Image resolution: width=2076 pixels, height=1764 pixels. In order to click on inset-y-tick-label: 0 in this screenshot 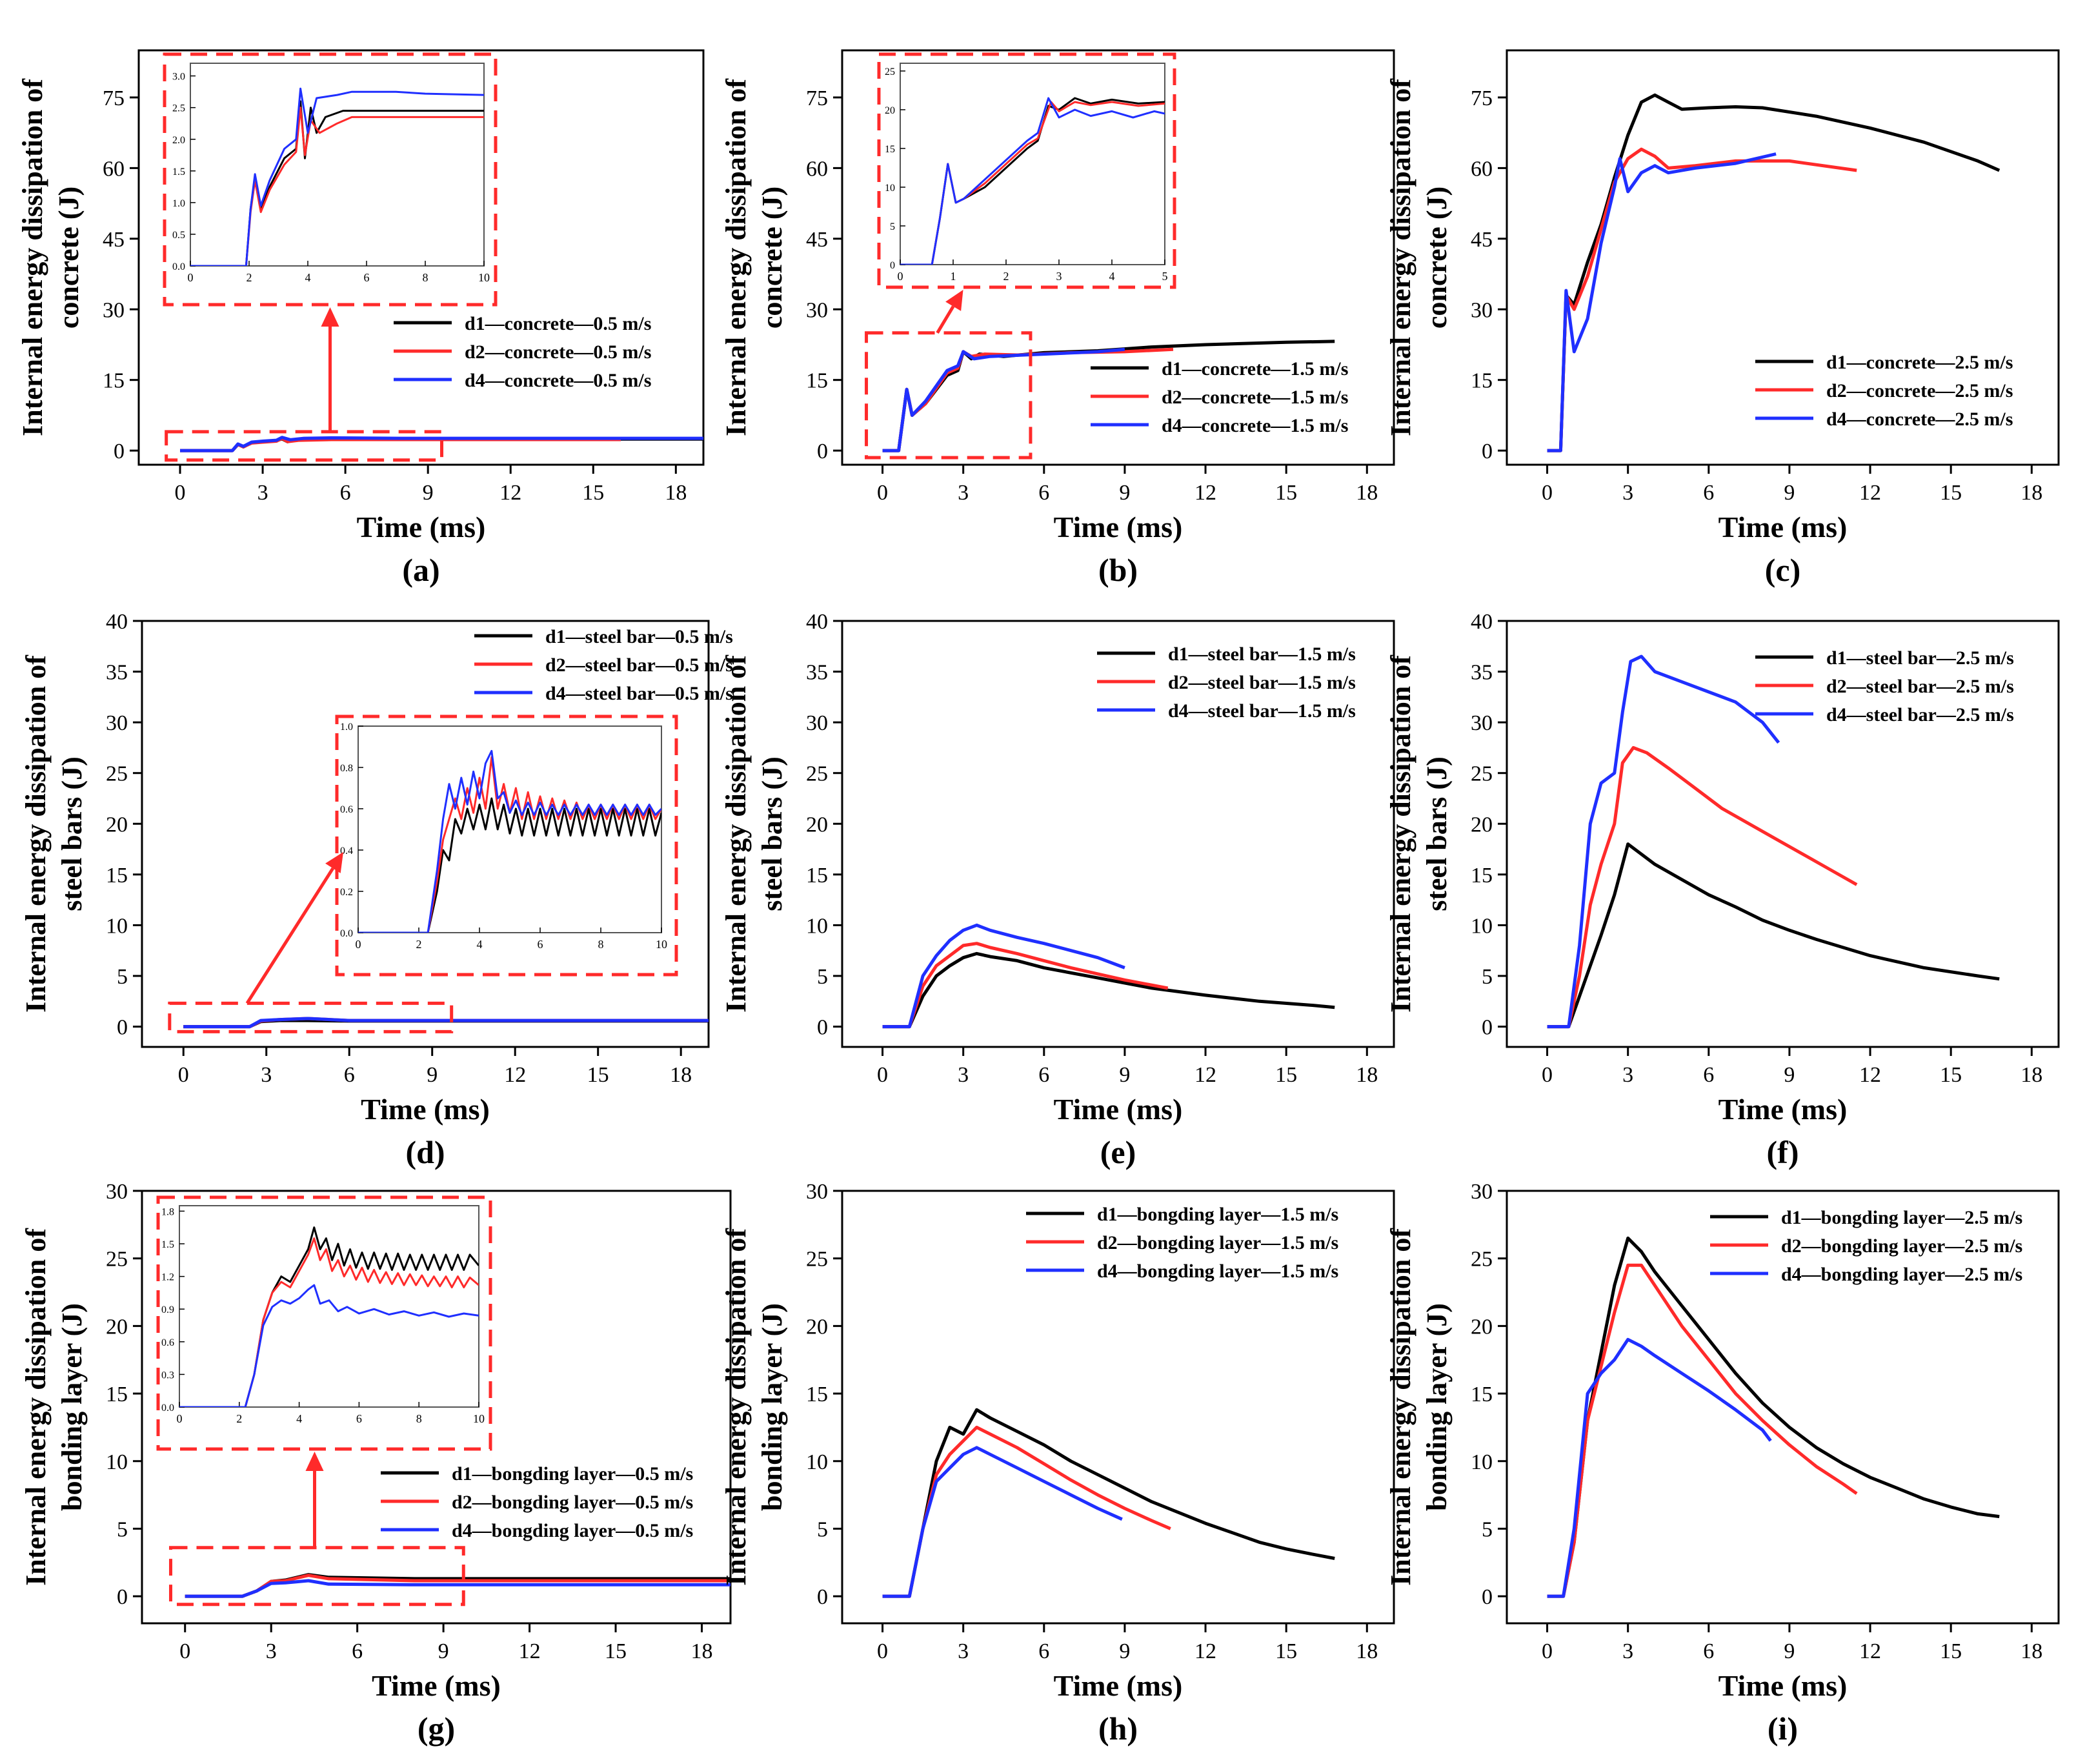, I will do `click(892, 265)`.